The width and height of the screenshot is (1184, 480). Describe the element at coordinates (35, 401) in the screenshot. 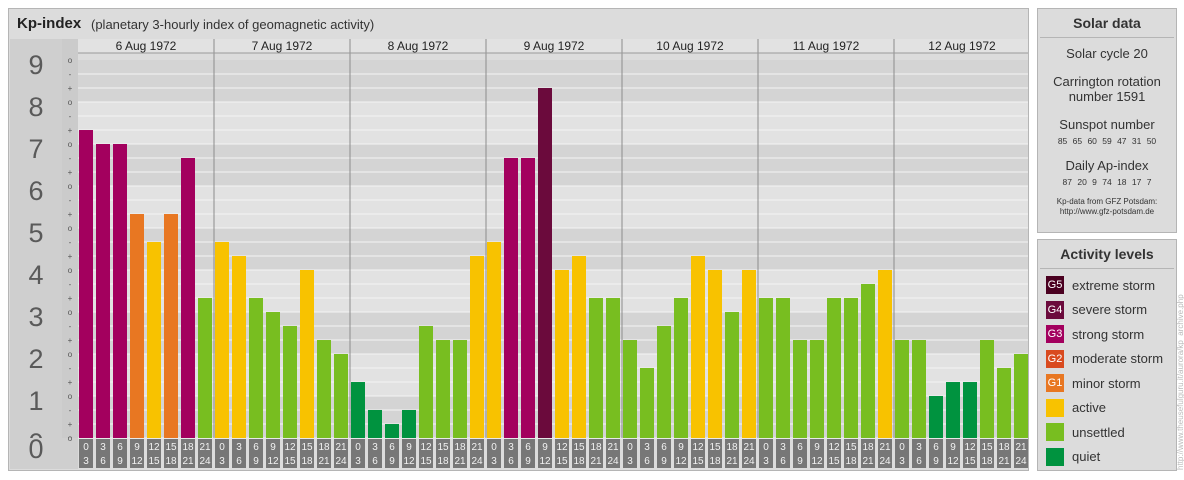

I see `y-tick-label: 1` at that location.